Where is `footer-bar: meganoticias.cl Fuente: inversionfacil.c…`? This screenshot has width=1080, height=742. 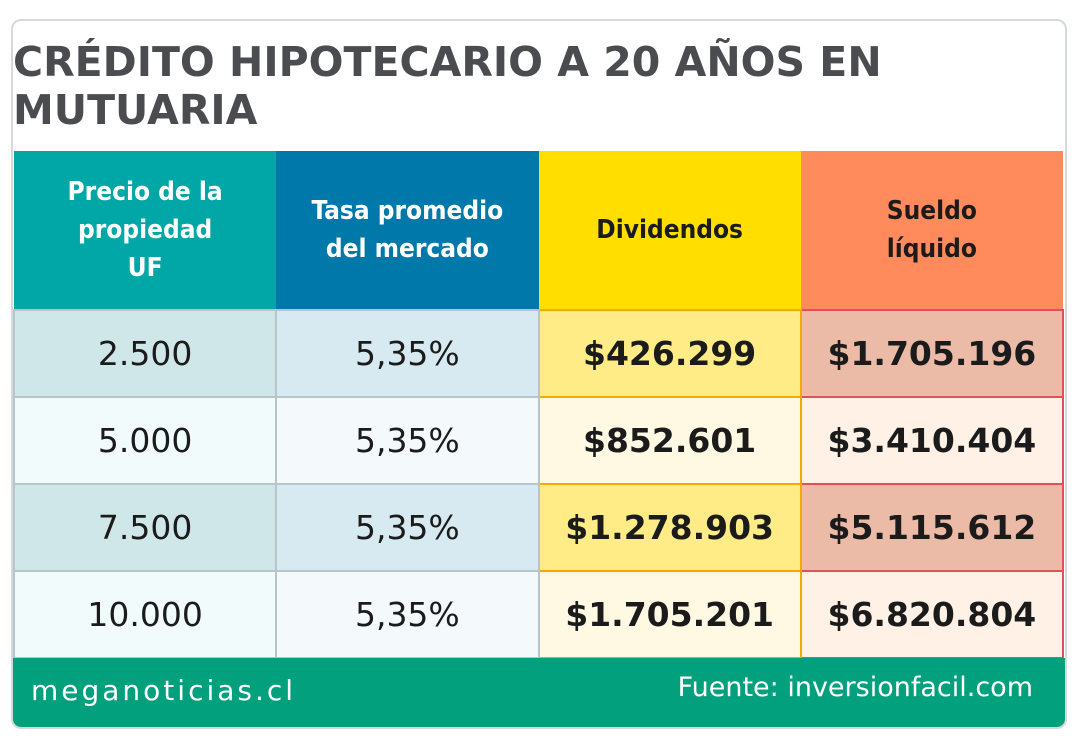 footer-bar: meganoticias.cl Fuente: inversionfacil.c… is located at coordinates (539, 692).